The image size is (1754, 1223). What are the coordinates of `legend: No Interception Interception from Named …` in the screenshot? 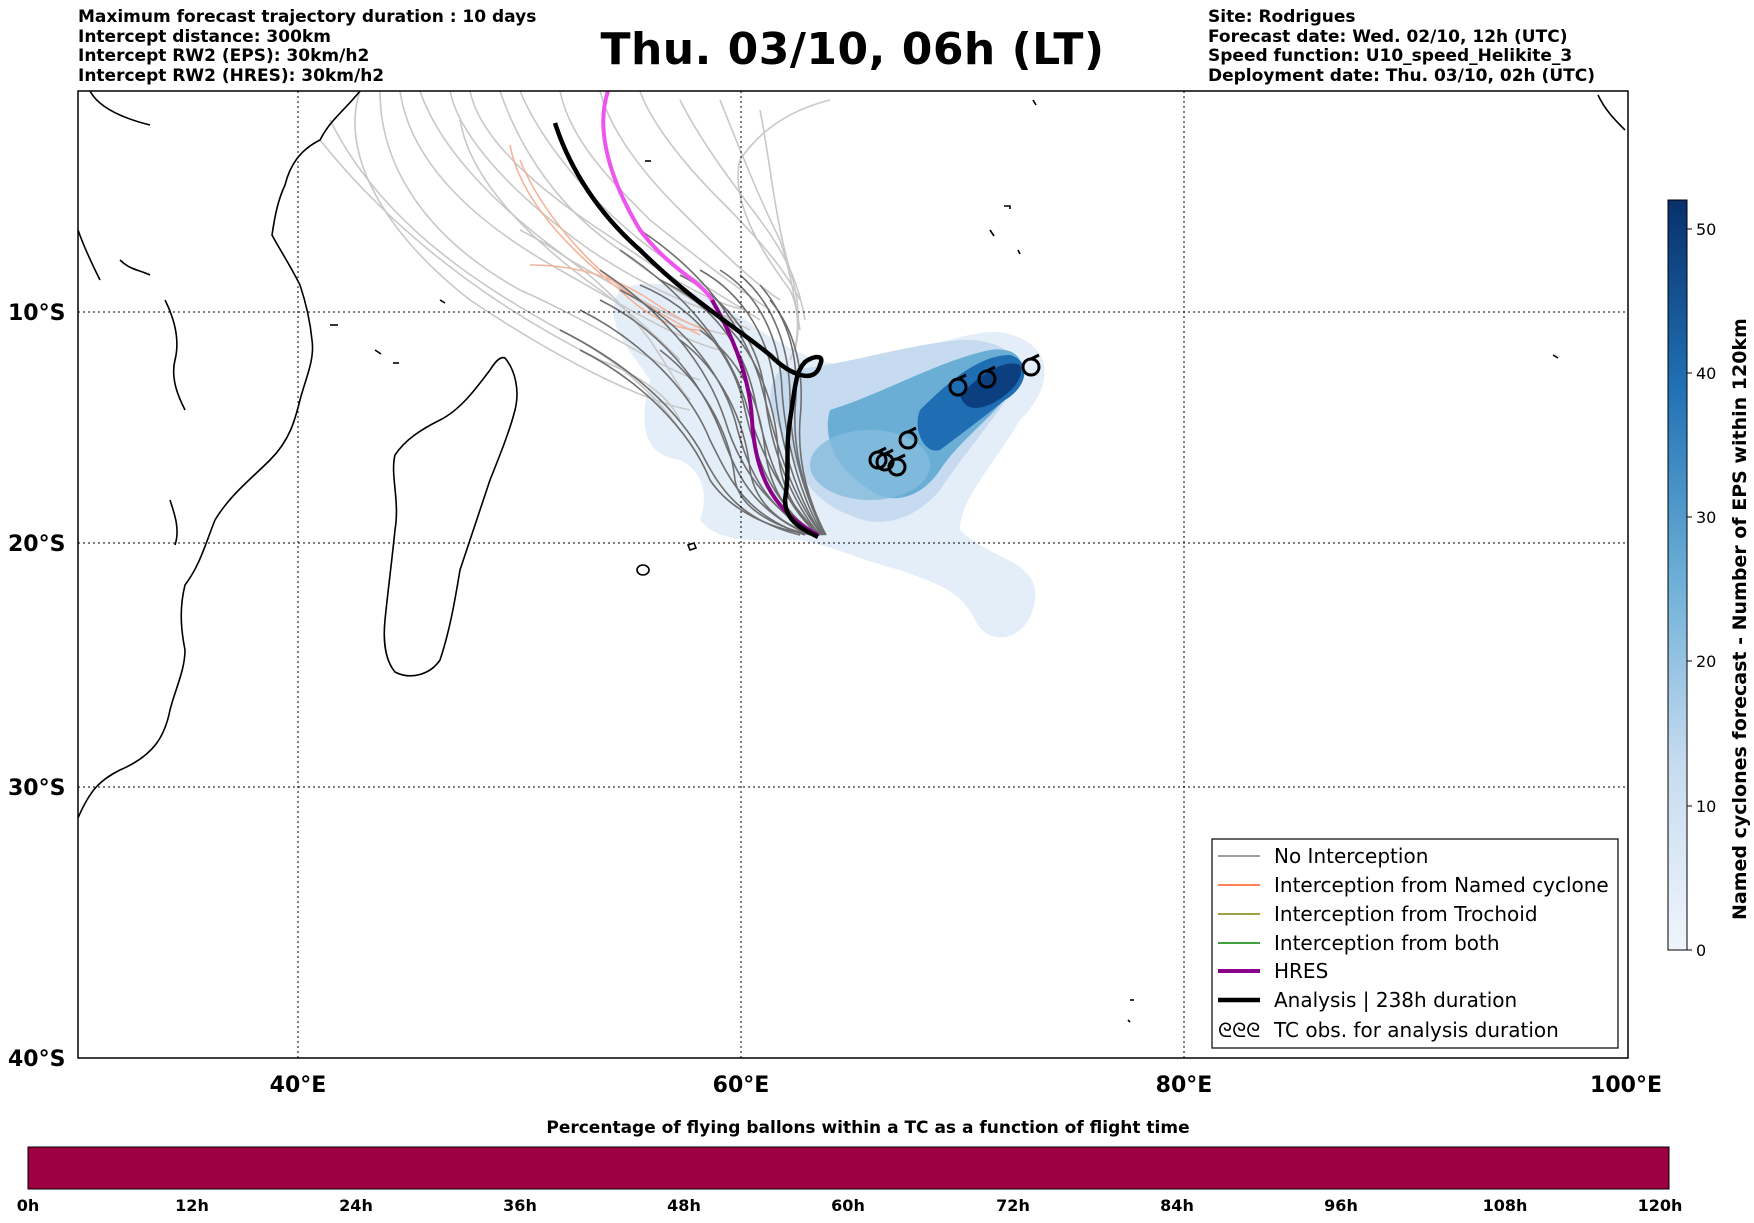 It's located at (1415, 943).